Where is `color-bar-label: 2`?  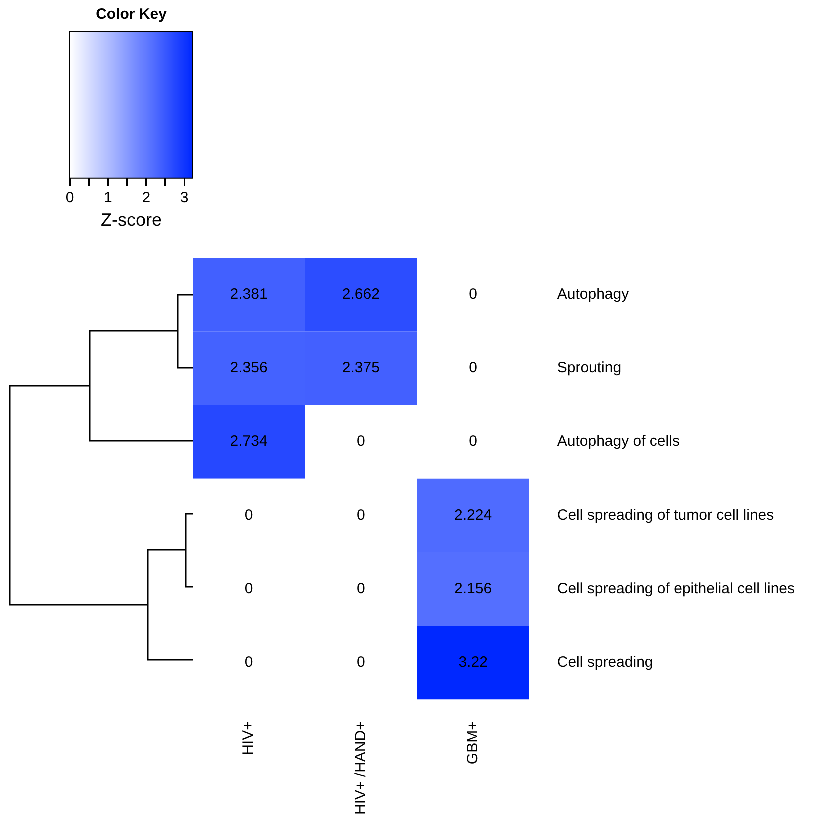
color-bar-label: 2 is located at coordinates (146, 198).